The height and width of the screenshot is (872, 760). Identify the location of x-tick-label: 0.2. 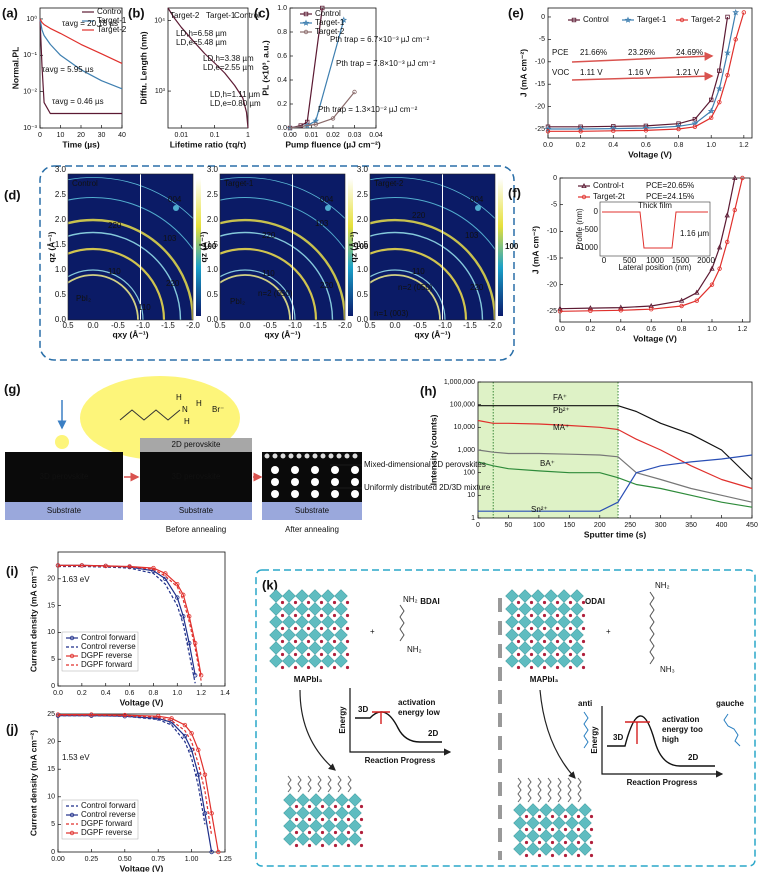
(591, 329).